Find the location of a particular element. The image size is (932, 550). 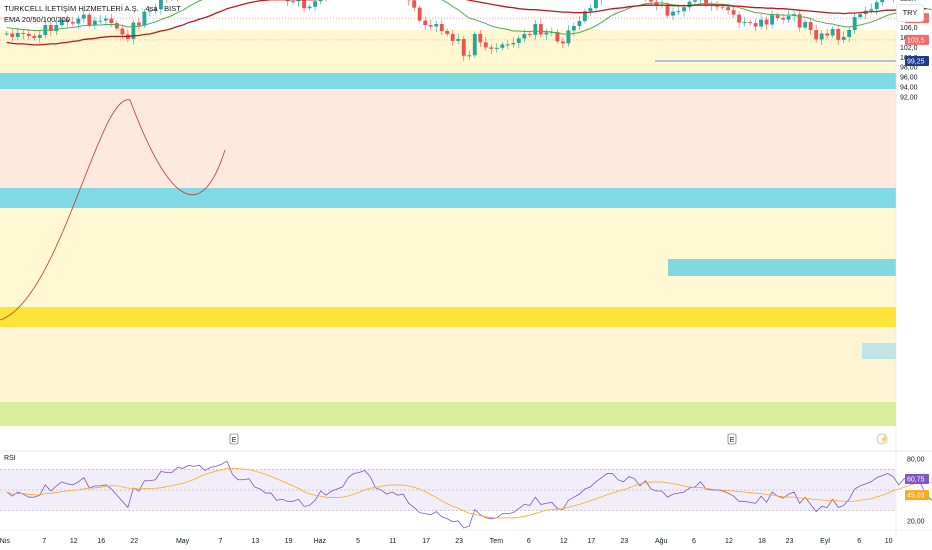

price-badge-label: 103,5 is located at coordinates (916, 40).